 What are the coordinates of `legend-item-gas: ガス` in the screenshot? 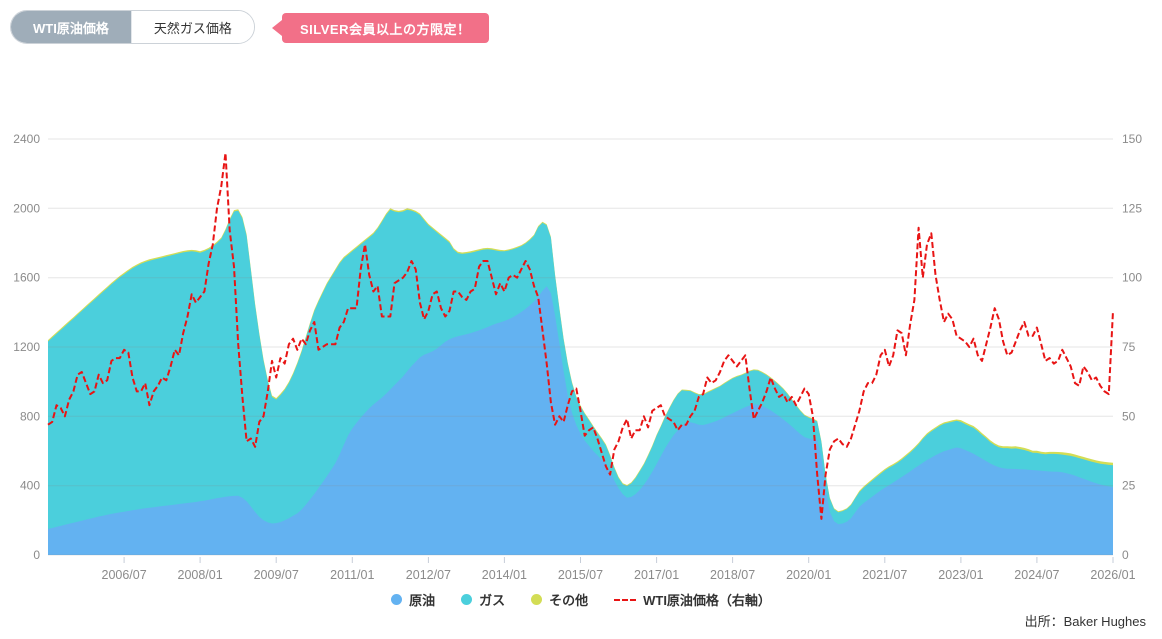 It's located at (483, 599).